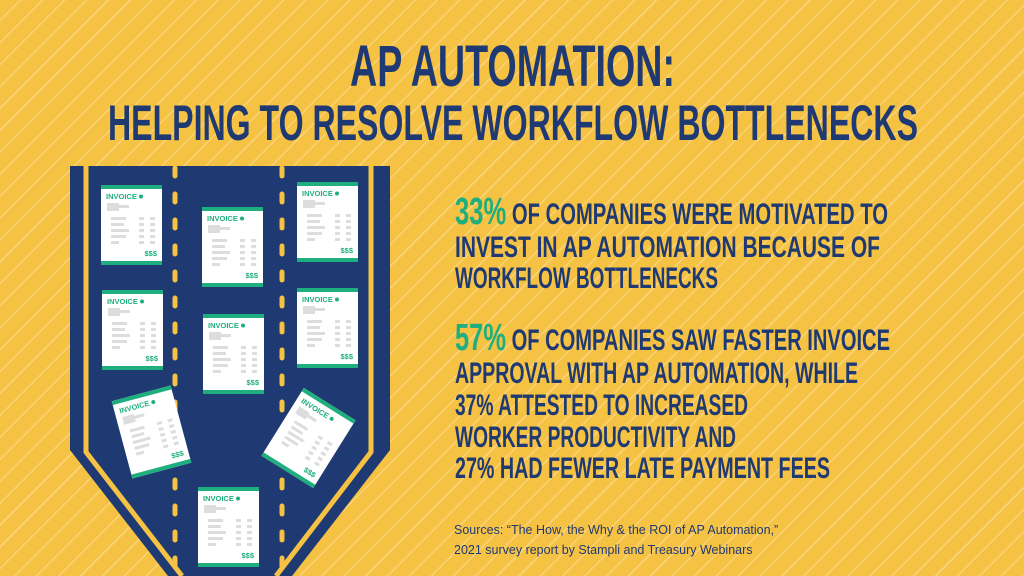 This screenshot has width=1024, height=576. Describe the element at coordinates (512, 66) in the screenshot. I see `title-line-1: AP AUTOMATION:` at that location.